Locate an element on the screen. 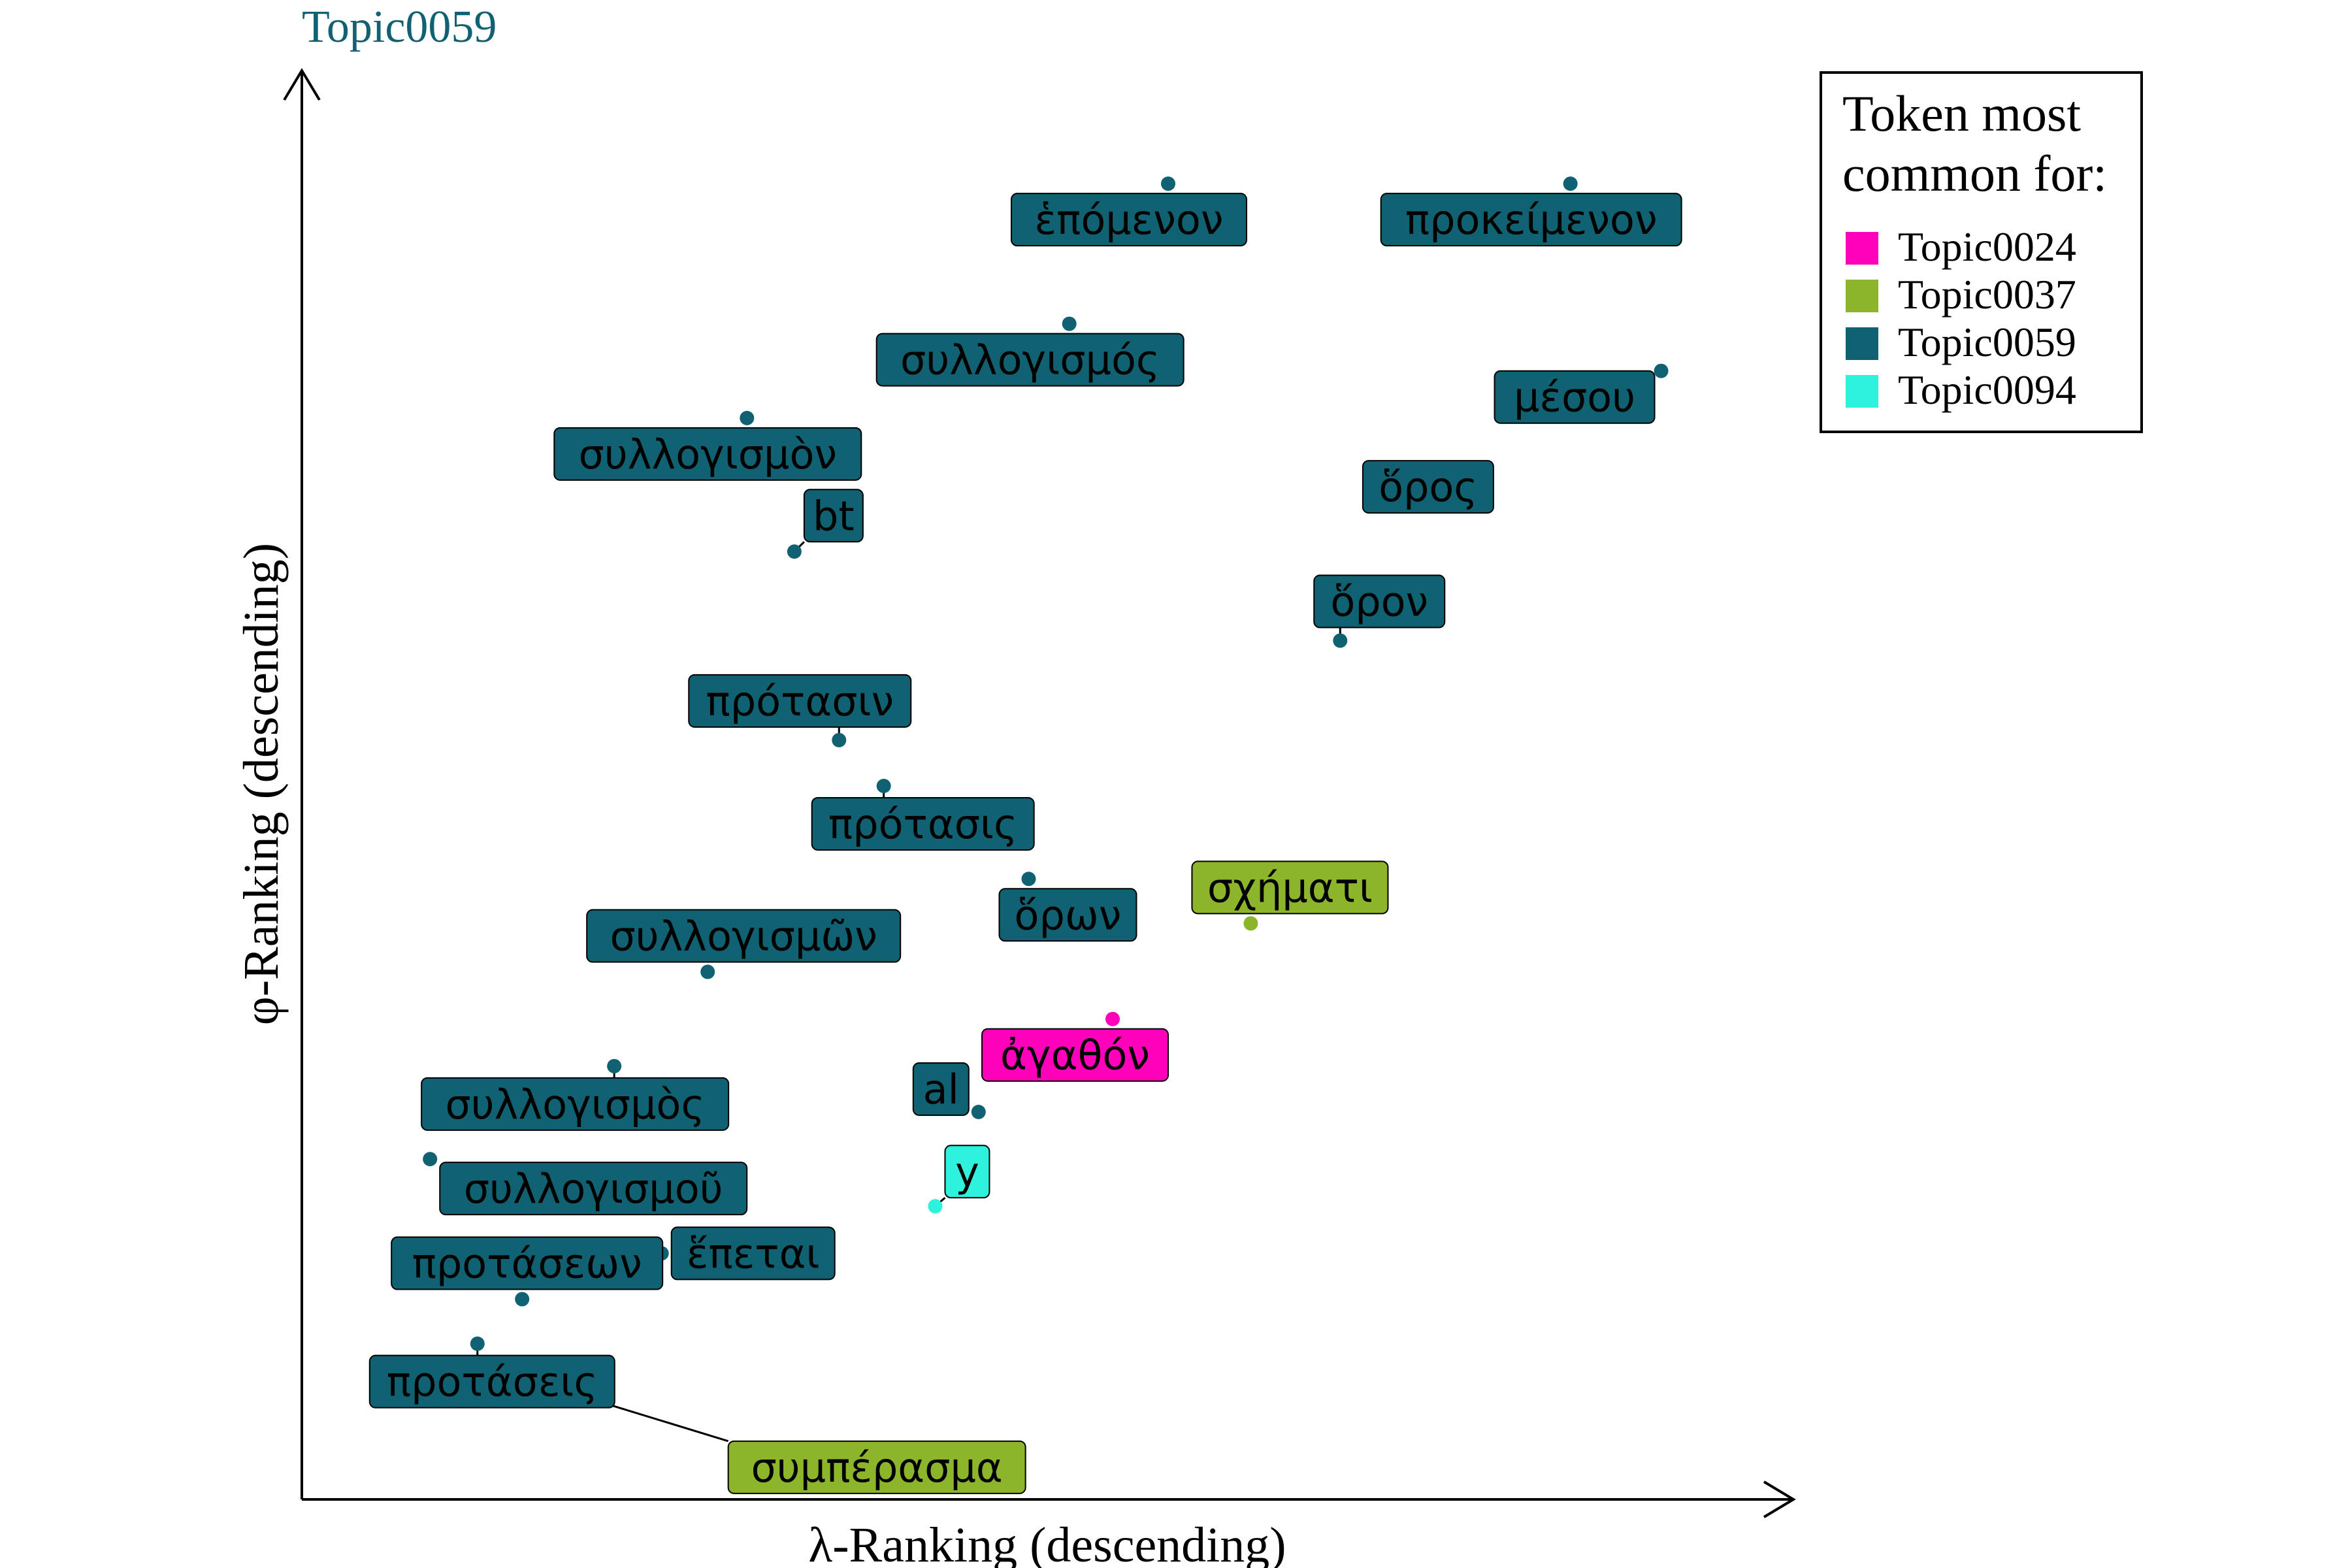 Image resolution: width=2352 pixels, height=1568 pixels. point-label: ἑπόμενον is located at coordinates (1128, 220).